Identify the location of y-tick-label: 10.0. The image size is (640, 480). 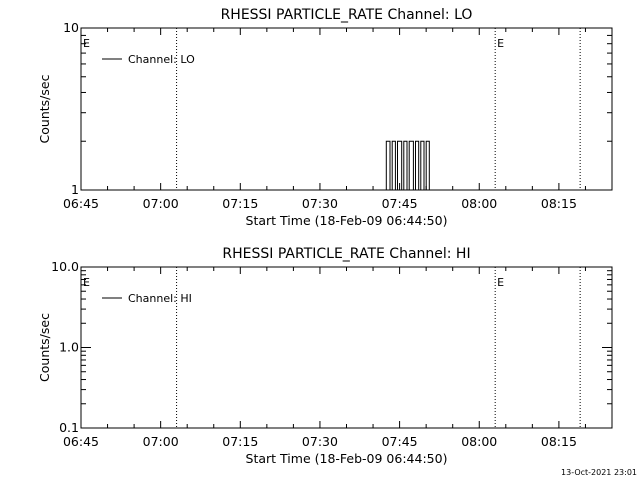
(65, 266).